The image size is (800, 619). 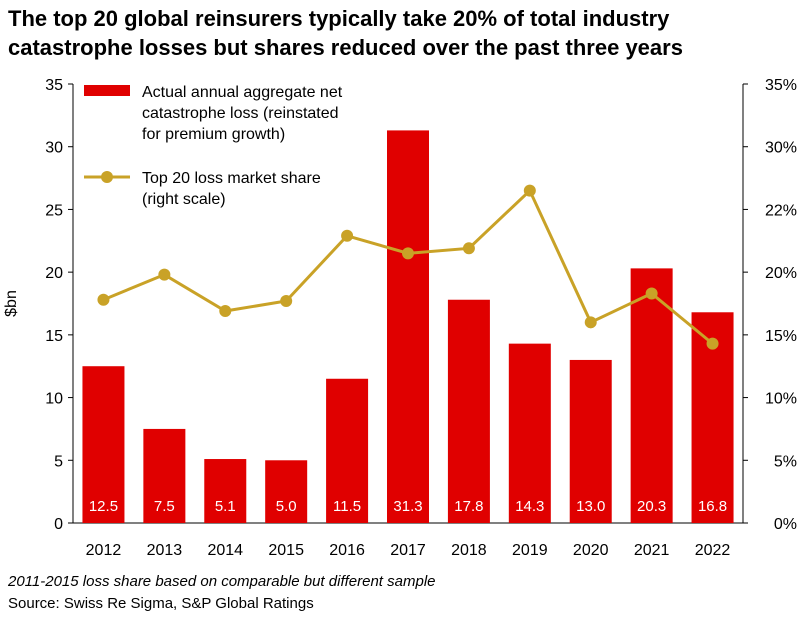 I want to click on bar-value-label: 5.0, so click(x=286, y=506).